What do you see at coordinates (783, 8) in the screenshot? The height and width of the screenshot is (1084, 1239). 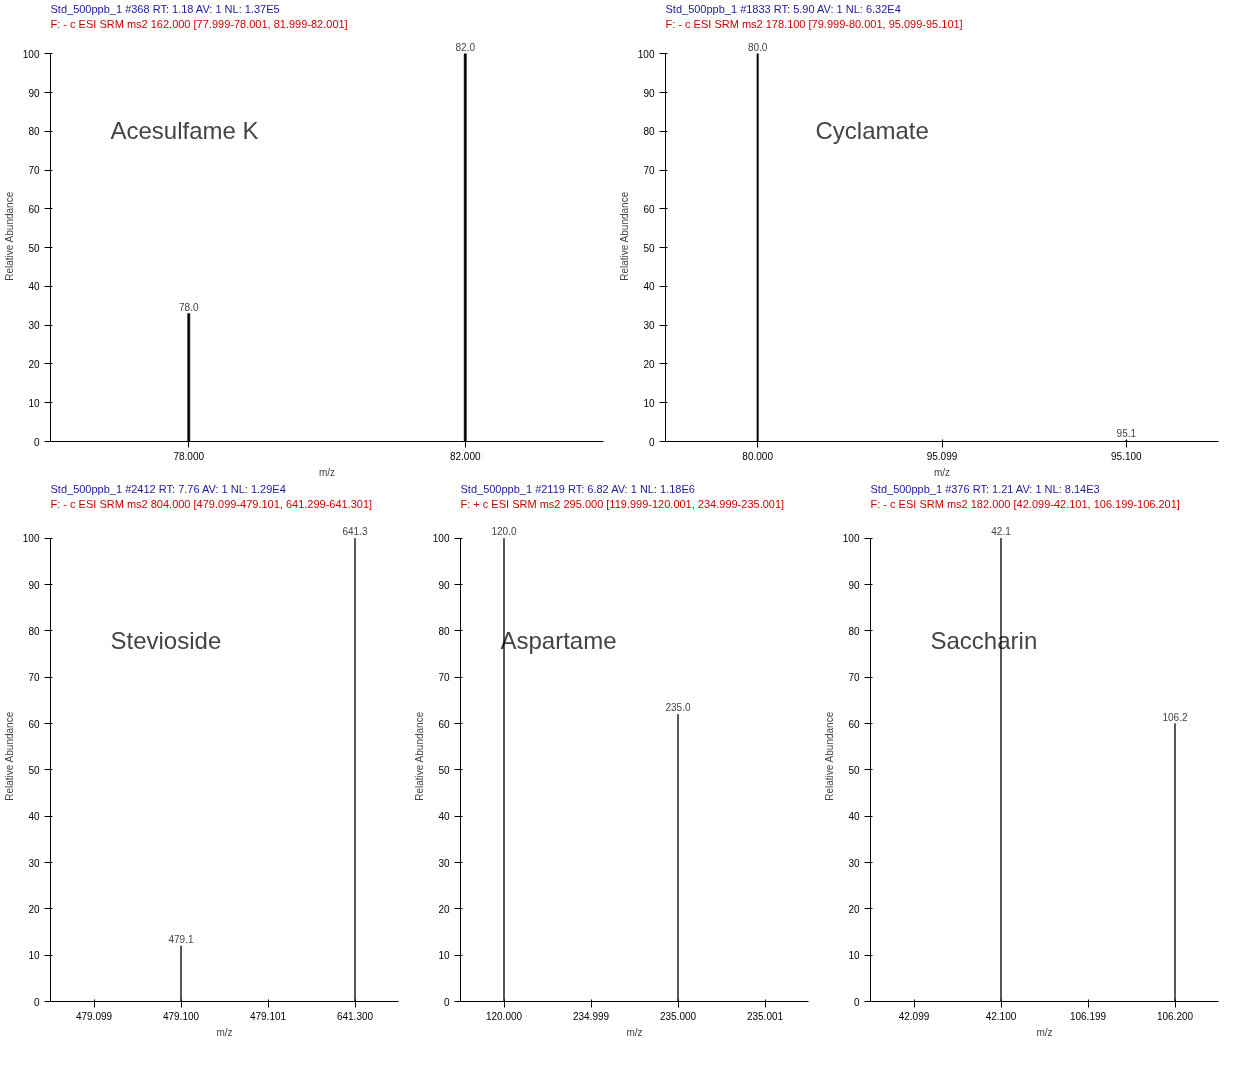 I see `chart-title: Std_500ppb_1 #1833 RT: 5.90 AV: 1 NL: 6.32E4` at bounding box center [783, 8].